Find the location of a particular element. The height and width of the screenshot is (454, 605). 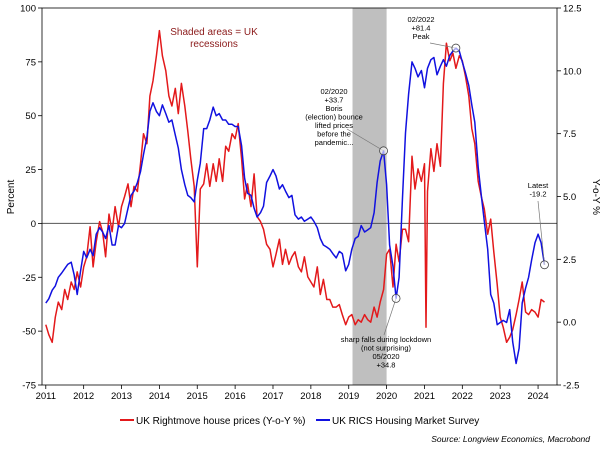

legend-label-rics: UK RICS Housing Market Survey is located at coordinates (405, 421).